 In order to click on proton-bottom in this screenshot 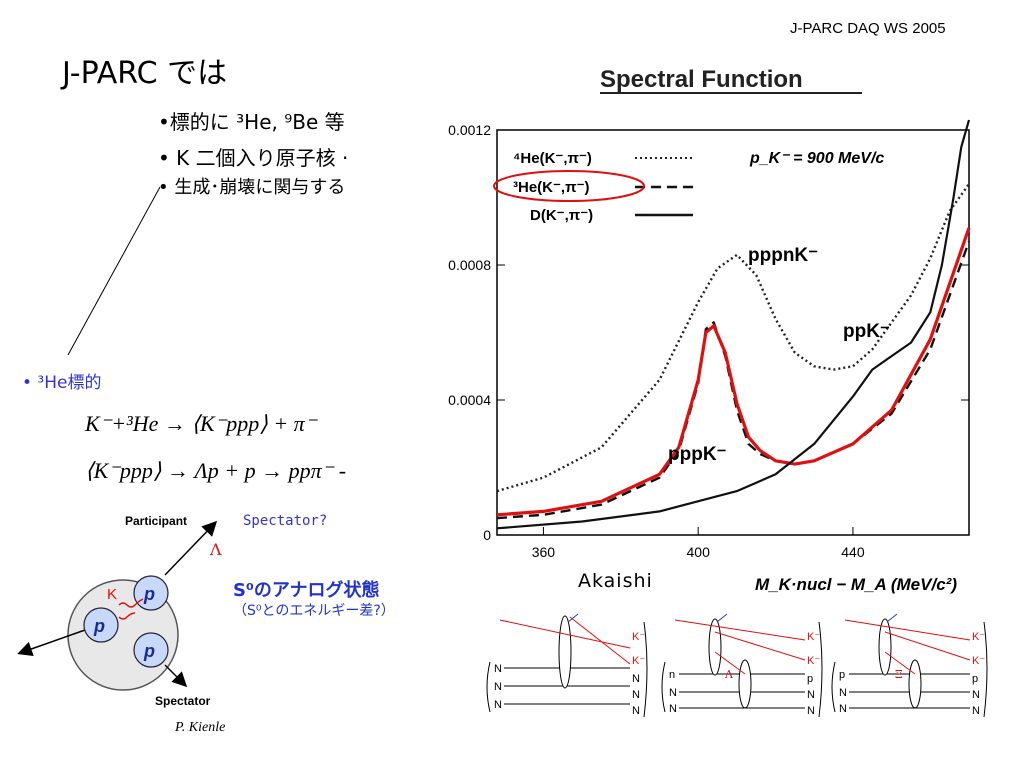, I will do `click(151, 650)`.